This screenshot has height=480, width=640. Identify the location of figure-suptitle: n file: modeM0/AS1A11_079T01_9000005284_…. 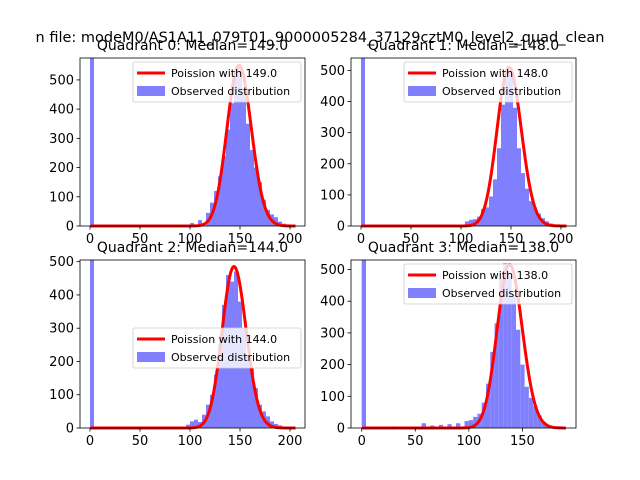
(320, 38).